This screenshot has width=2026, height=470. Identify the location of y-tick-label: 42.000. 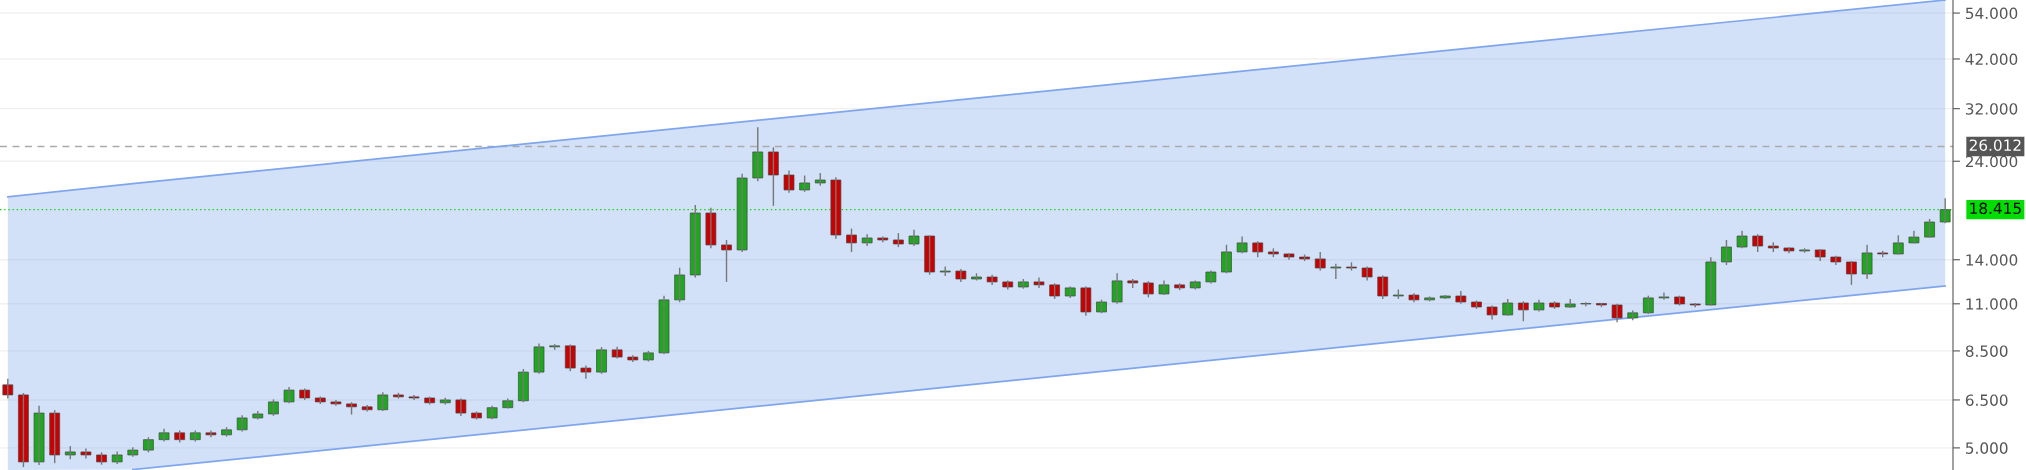
(1991, 59).